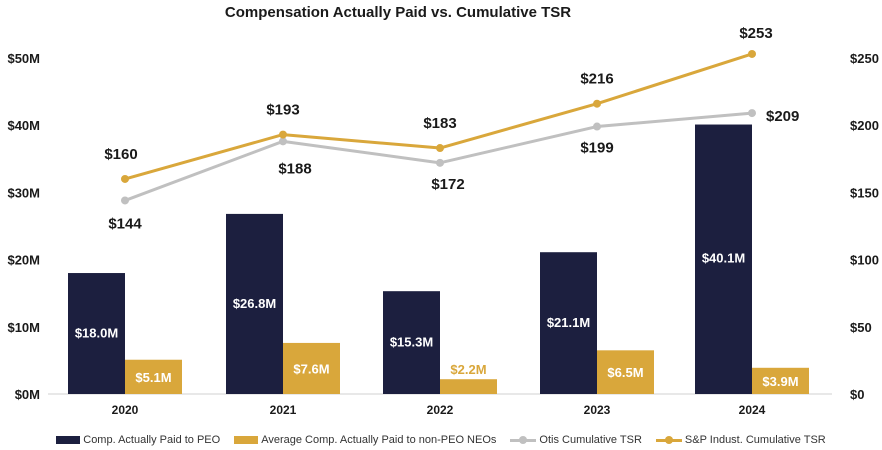 The image size is (882, 450). What do you see at coordinates (120, 154) in the screenshot?
I see `point-label-sp: $160` at bounding box center [120, 154].